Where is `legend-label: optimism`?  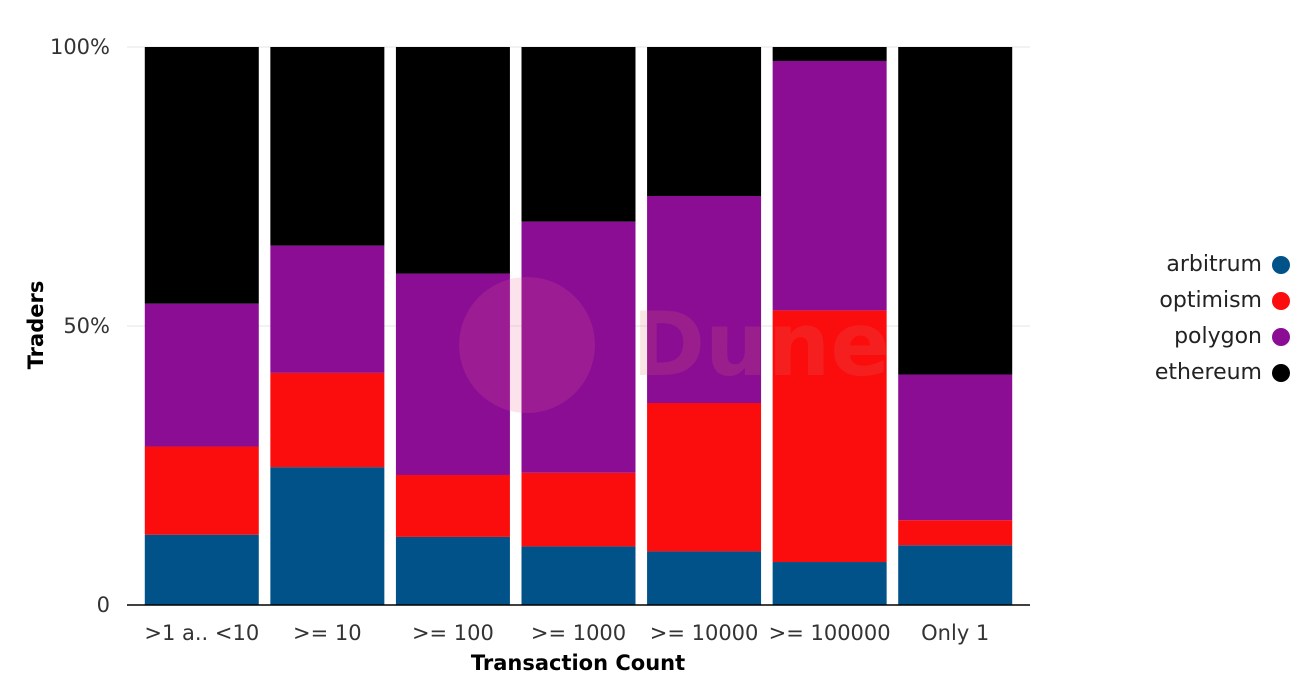 legend-label: optimism is located at coordinates (1210, 300).